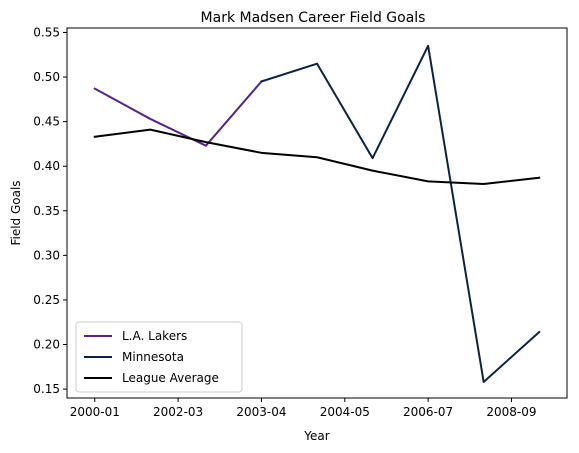  I want to click on y-axis: 0.15 0.20 0.25 0.30 0.35 0.40 0.45 0.50 0.55, so click(50, 210).